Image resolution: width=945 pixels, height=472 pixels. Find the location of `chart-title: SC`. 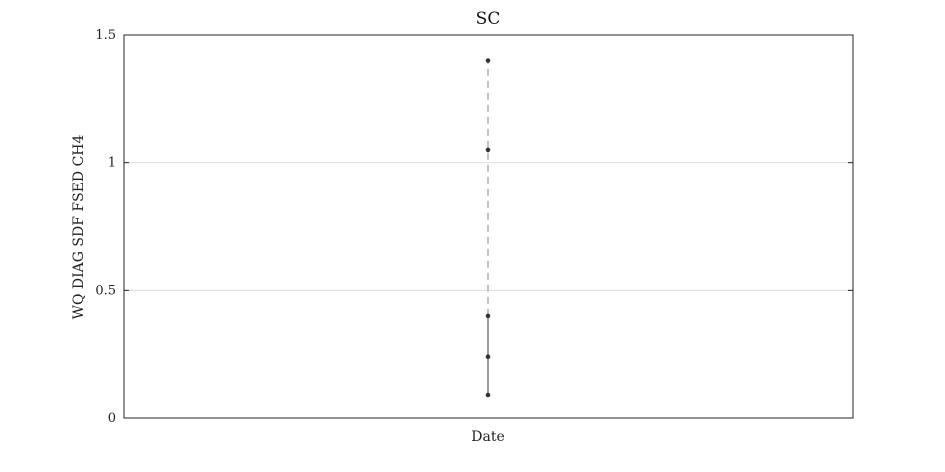

chart-title: SC is located at coordinates (488, 19).